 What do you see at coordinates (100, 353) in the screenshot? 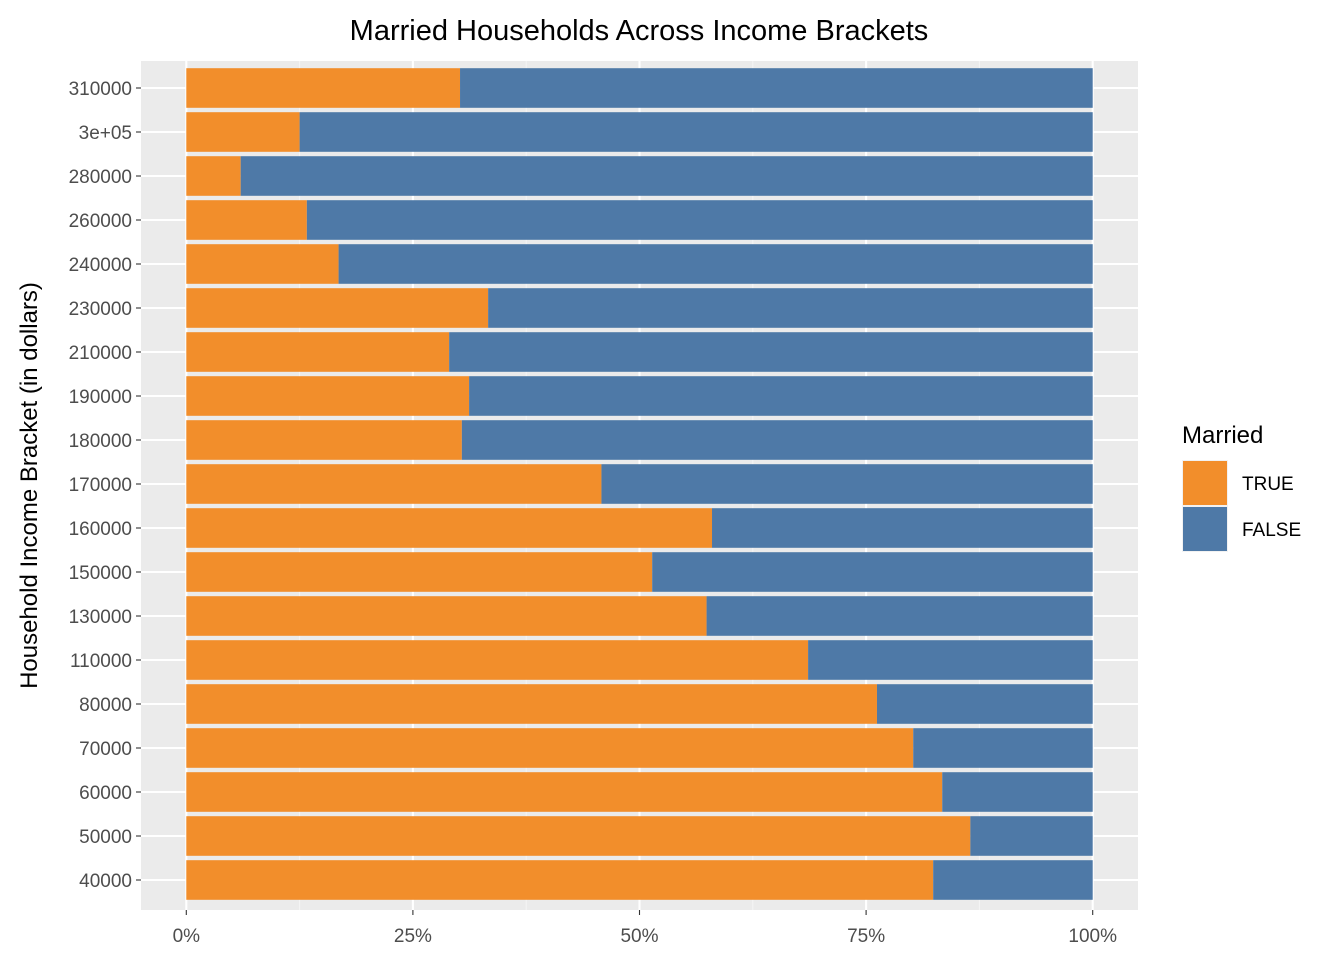
I see `y-tick-label: 210000` at bounding box center [100, 353].